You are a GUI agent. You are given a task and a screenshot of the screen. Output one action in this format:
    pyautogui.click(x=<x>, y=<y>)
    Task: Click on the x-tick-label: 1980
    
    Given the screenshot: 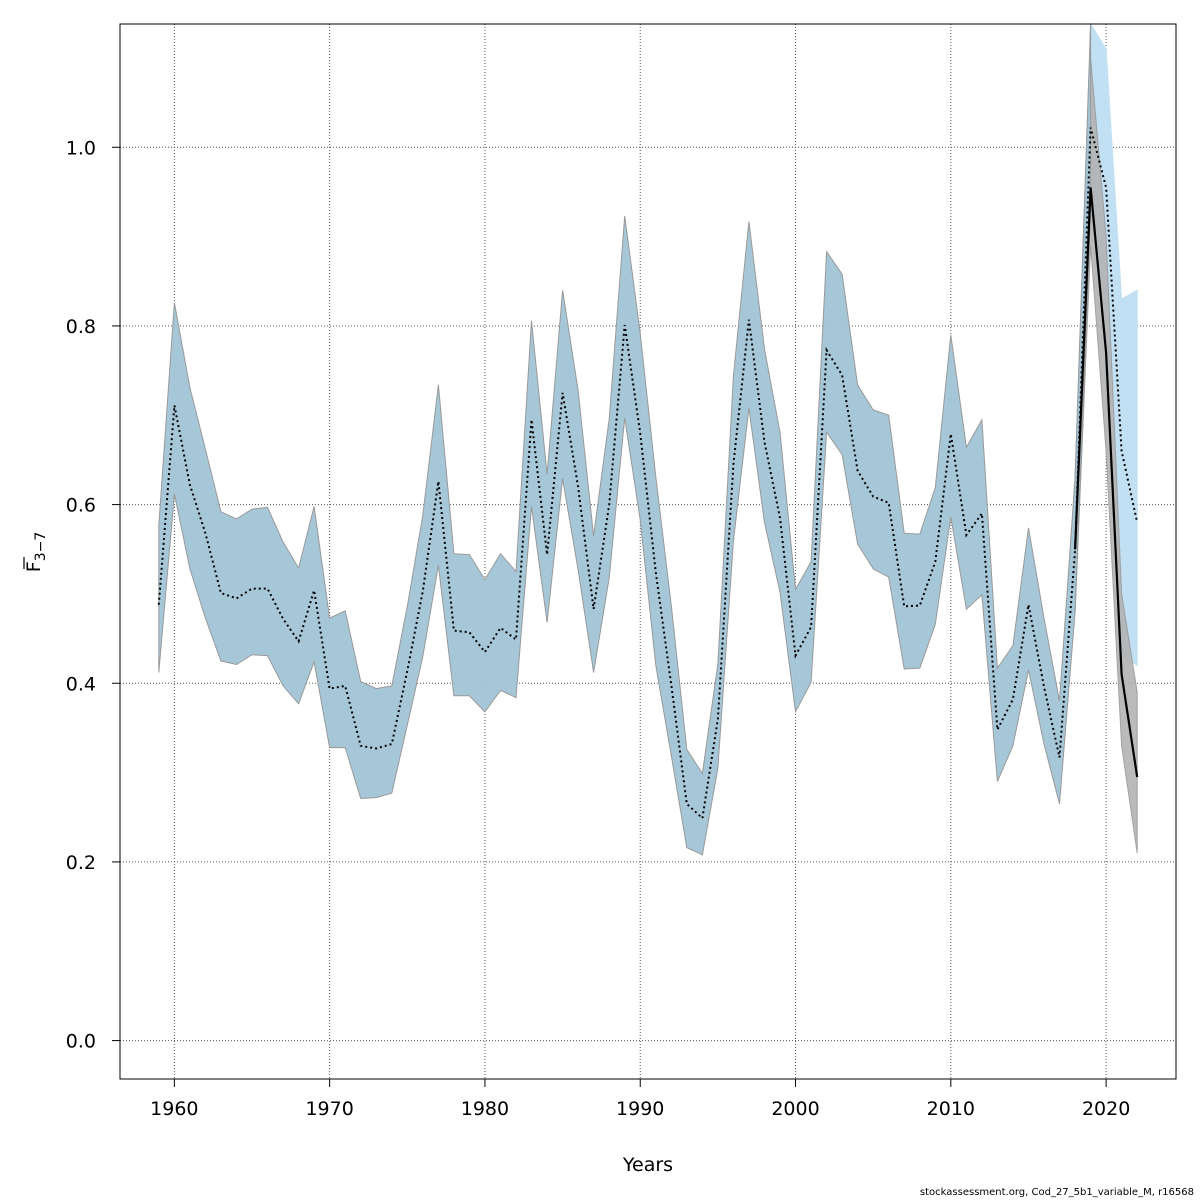 What is the action you would take?
    pyautogui.click(x=485, y=1109)
    